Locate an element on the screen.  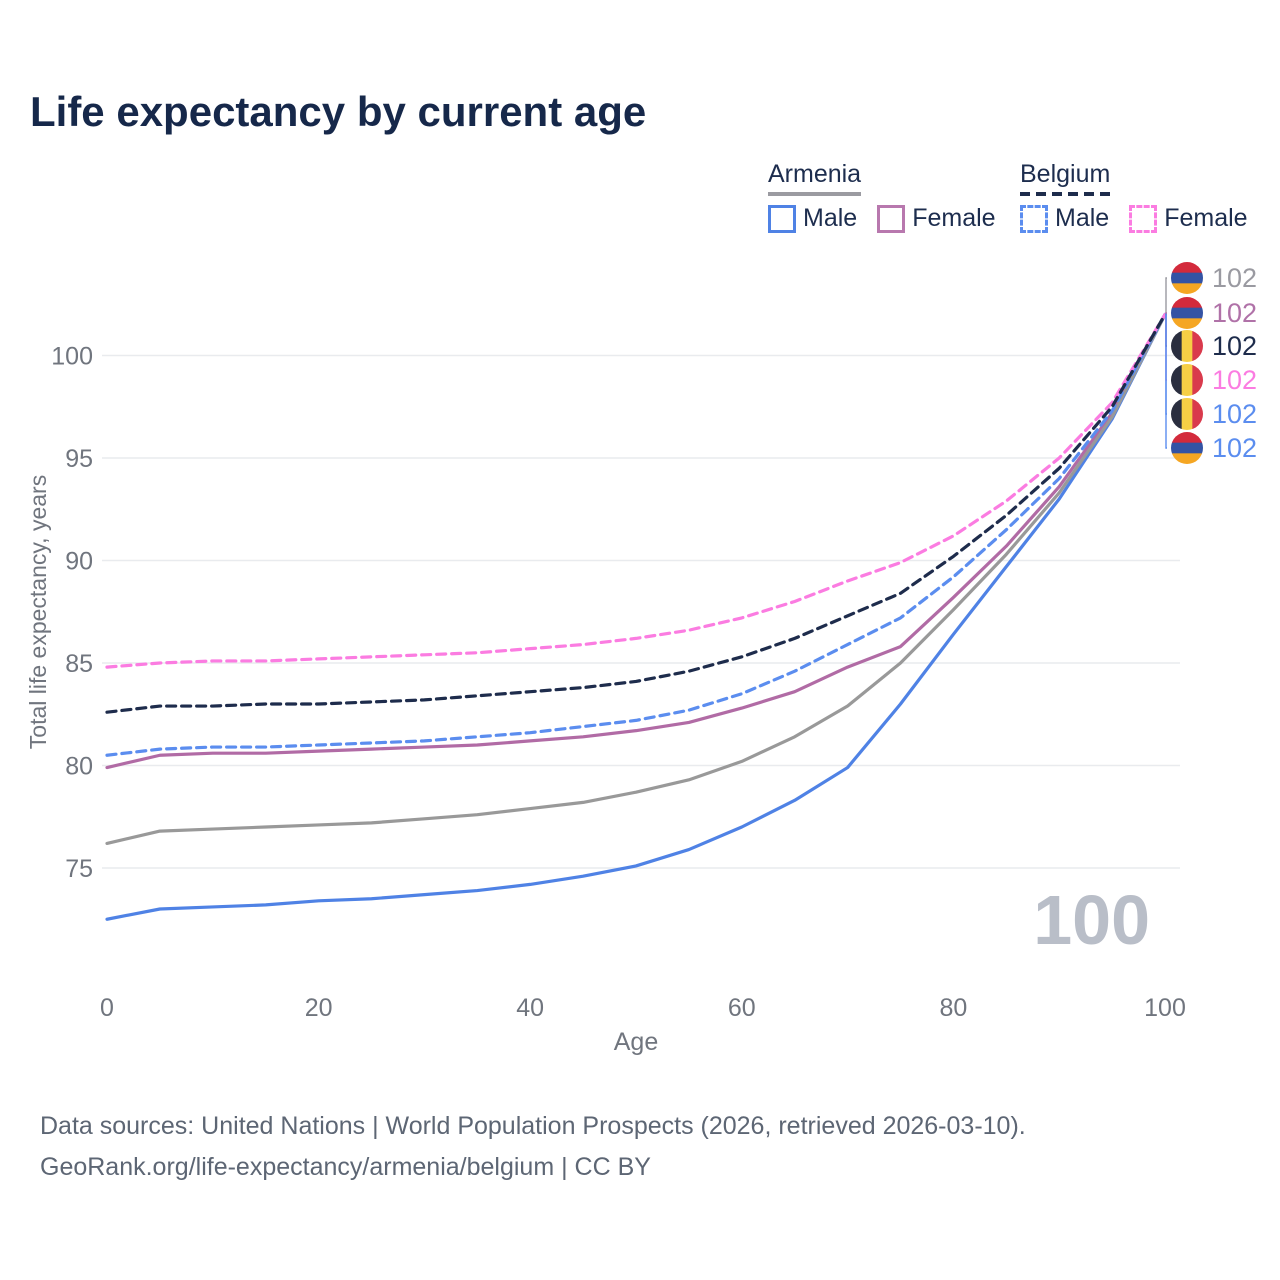
y-tick-label: 100 is located at coordinates (72, 357).